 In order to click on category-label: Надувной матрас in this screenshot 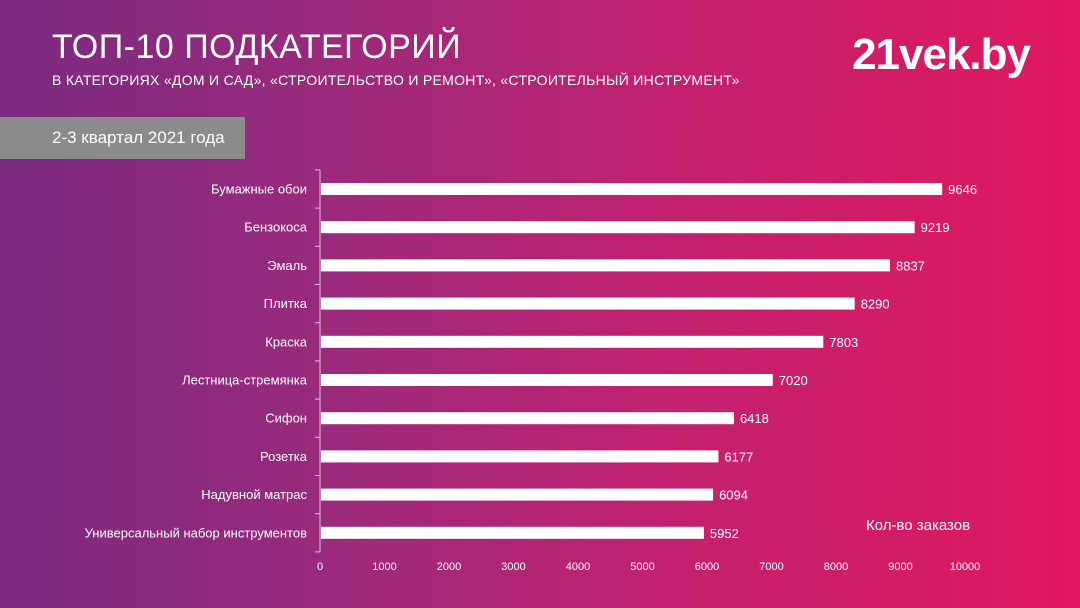, I will do `click(254, 494)`.